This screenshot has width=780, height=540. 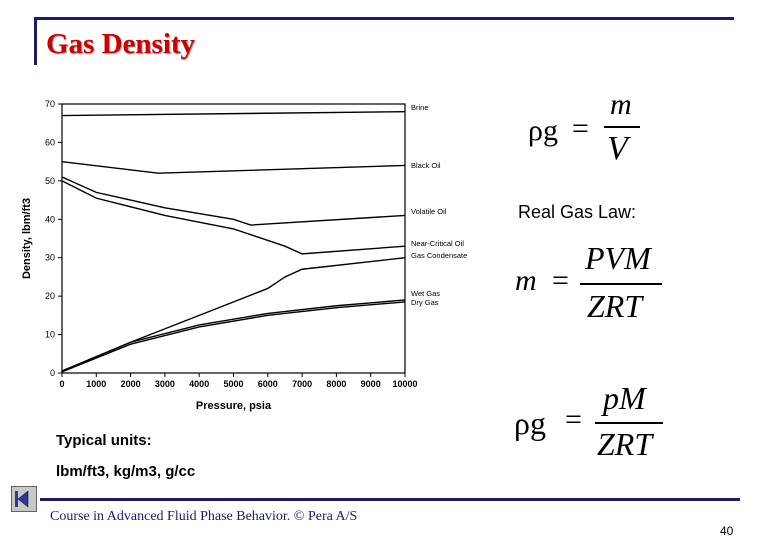 I want to click on legend-label: Near-Critical Oil, so click(x=437, y=243).